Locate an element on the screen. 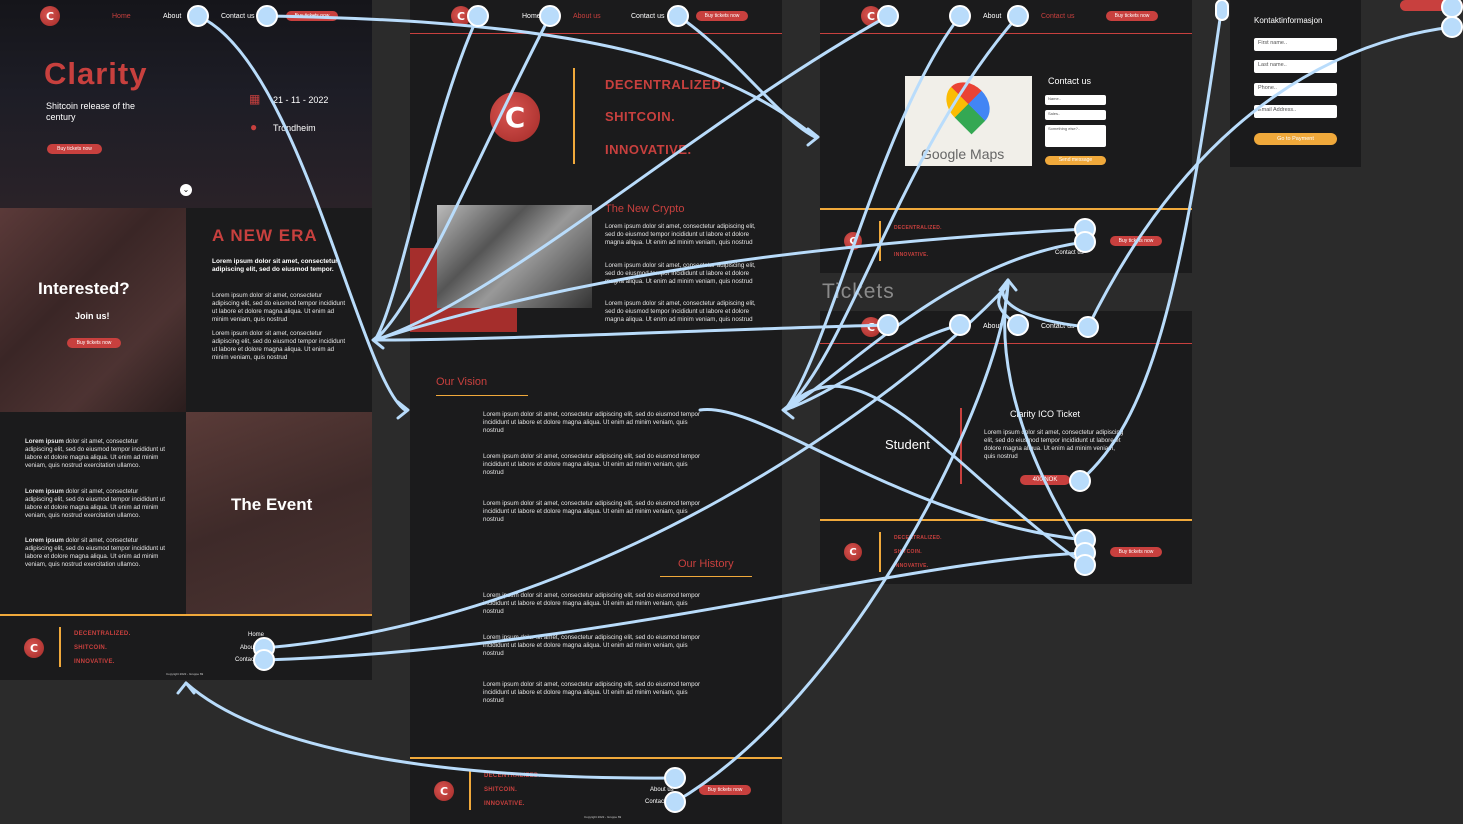 This screenshot has height=824, width=1463. ticket-vline is located at coordinates (961, 446).